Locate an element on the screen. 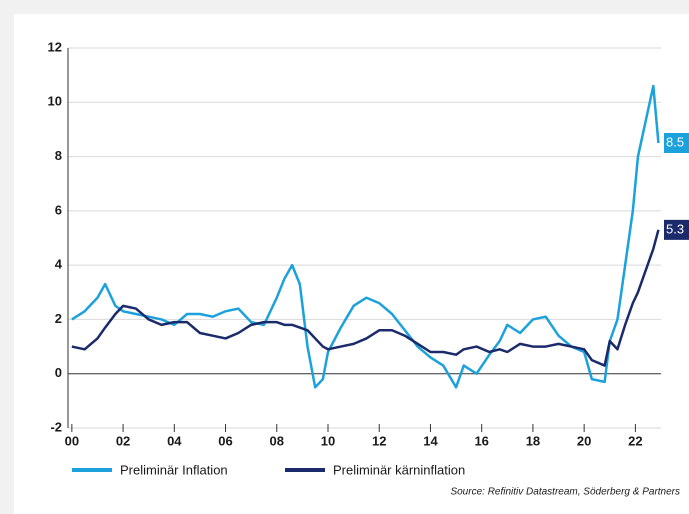 The image size is (689, 514). y-tick-label: 10 is located at coordinates (55, 101).